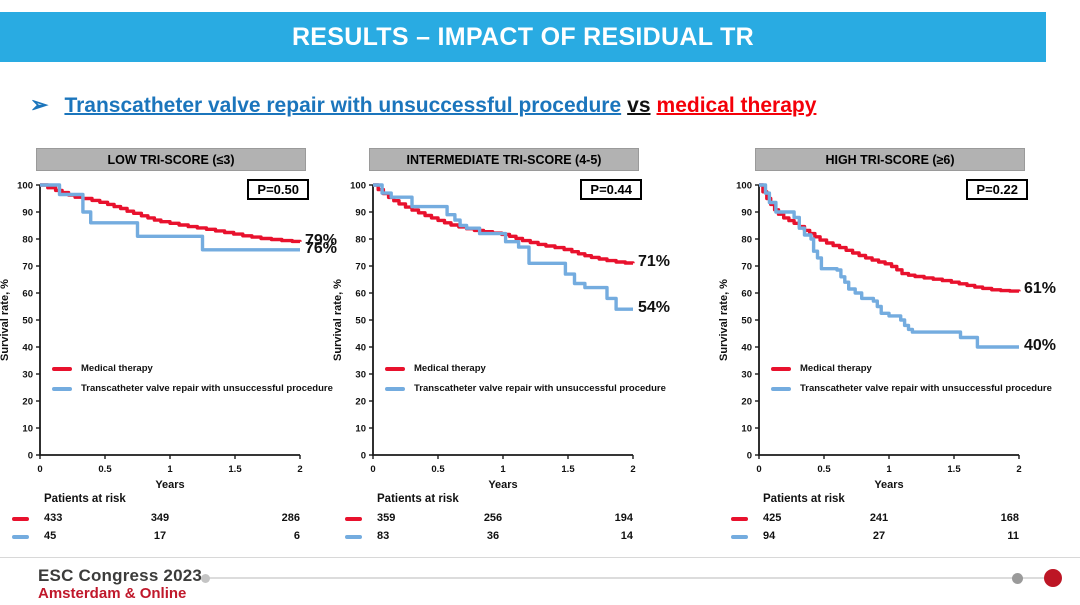  I want to click on risk-count: 168, so click(1009, 518).